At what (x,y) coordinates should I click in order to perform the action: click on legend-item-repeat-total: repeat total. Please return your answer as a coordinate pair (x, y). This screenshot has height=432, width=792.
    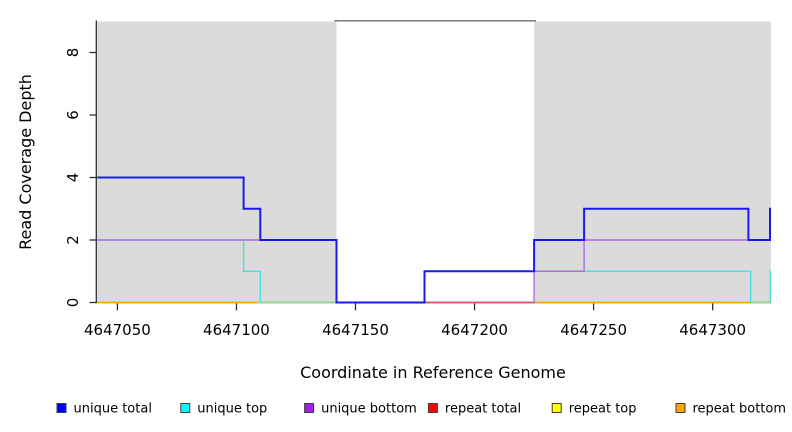
    Looking at the image, I should click on (474, 409).